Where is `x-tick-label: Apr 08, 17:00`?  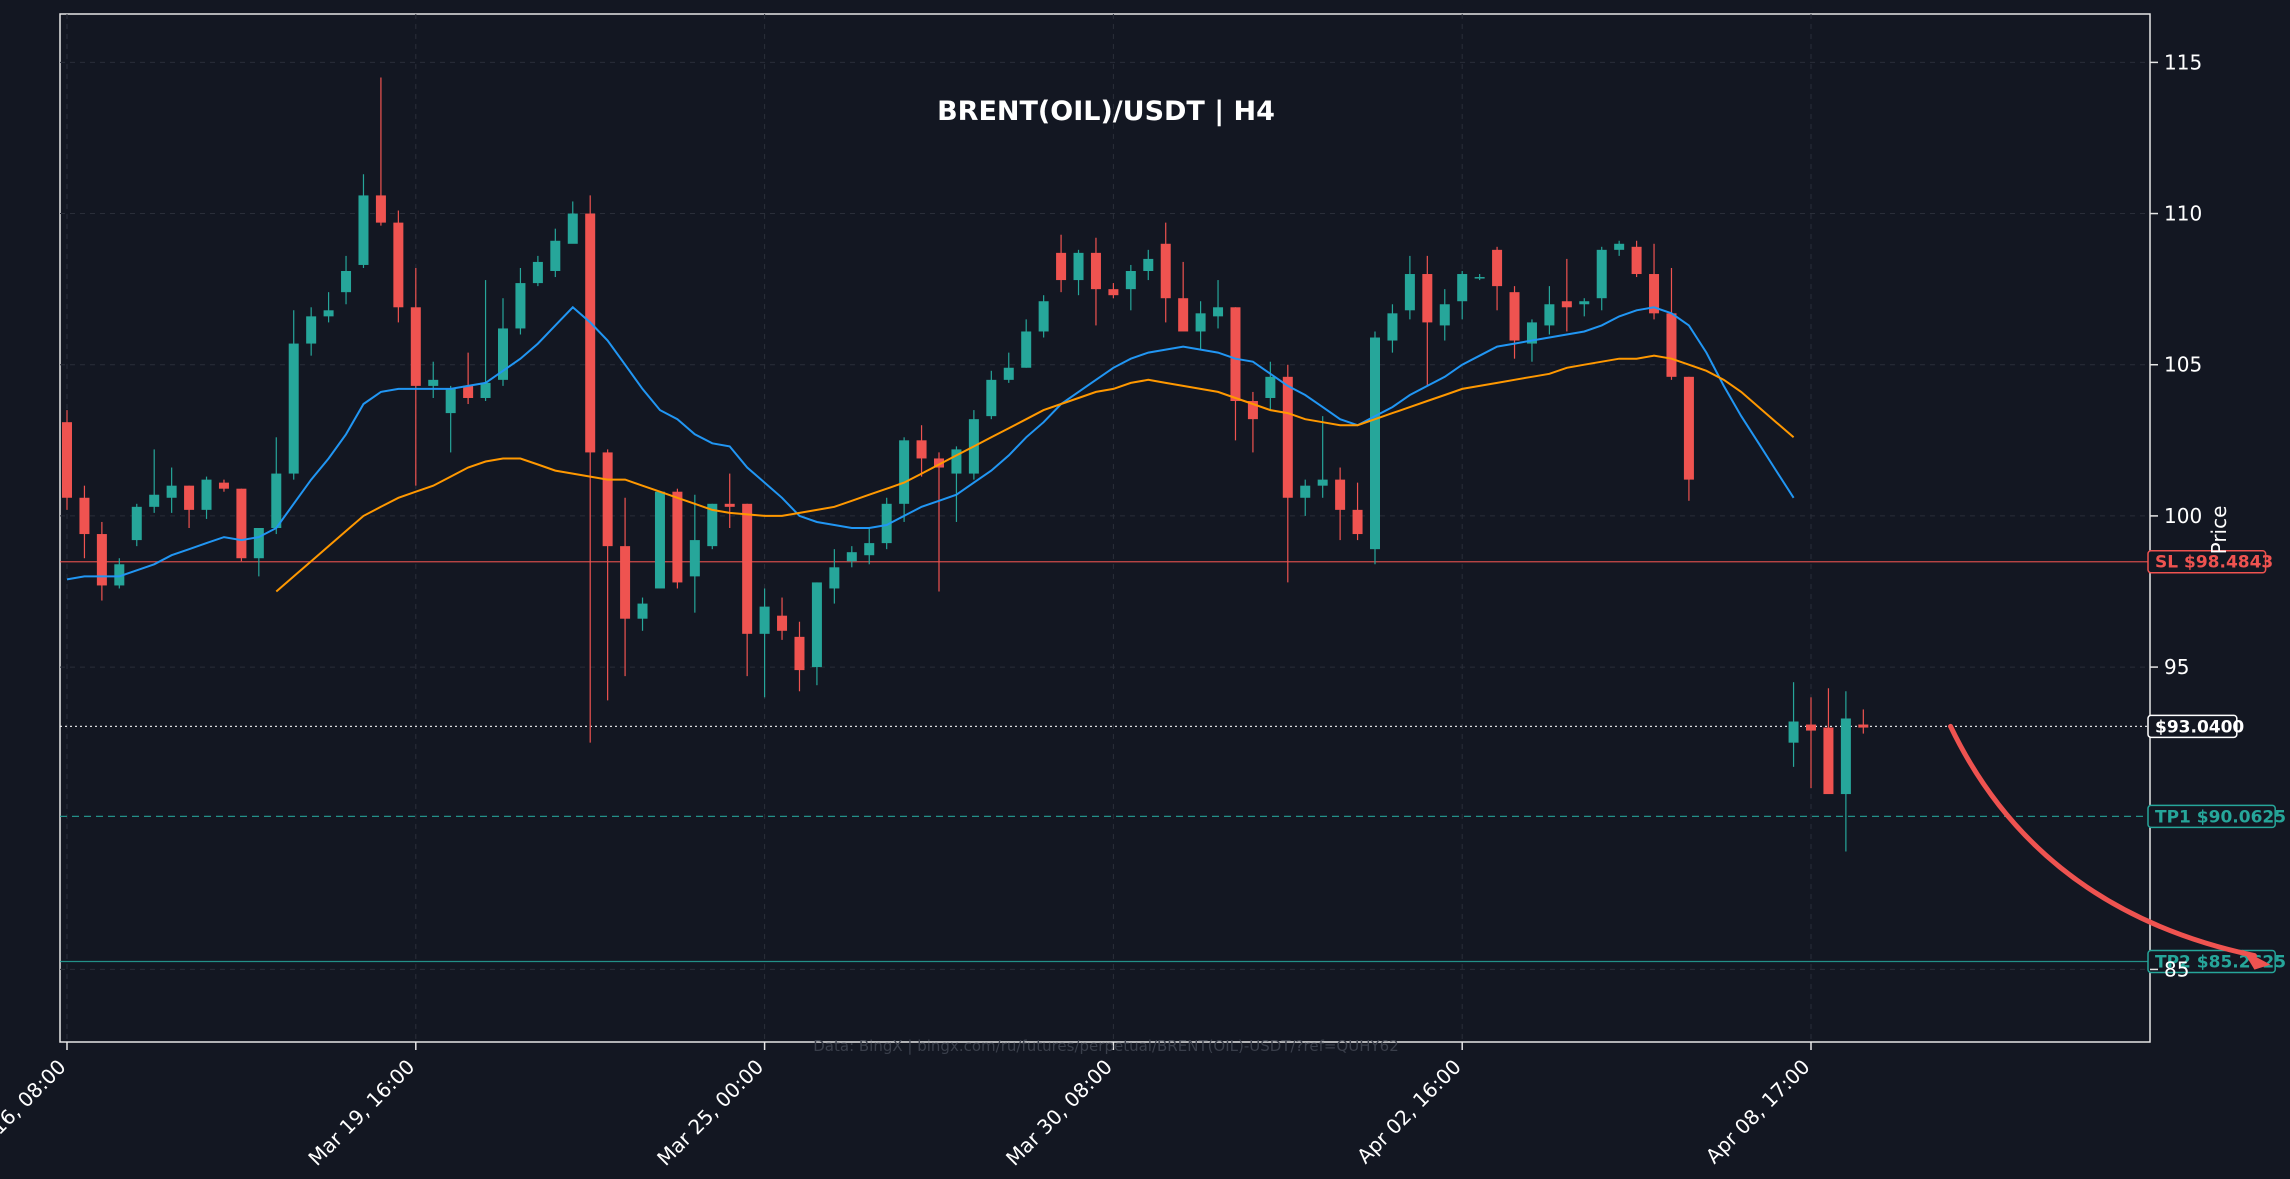 x-tick-label: Apr 08, 17:00 is located at coordinates (1758, 1112).